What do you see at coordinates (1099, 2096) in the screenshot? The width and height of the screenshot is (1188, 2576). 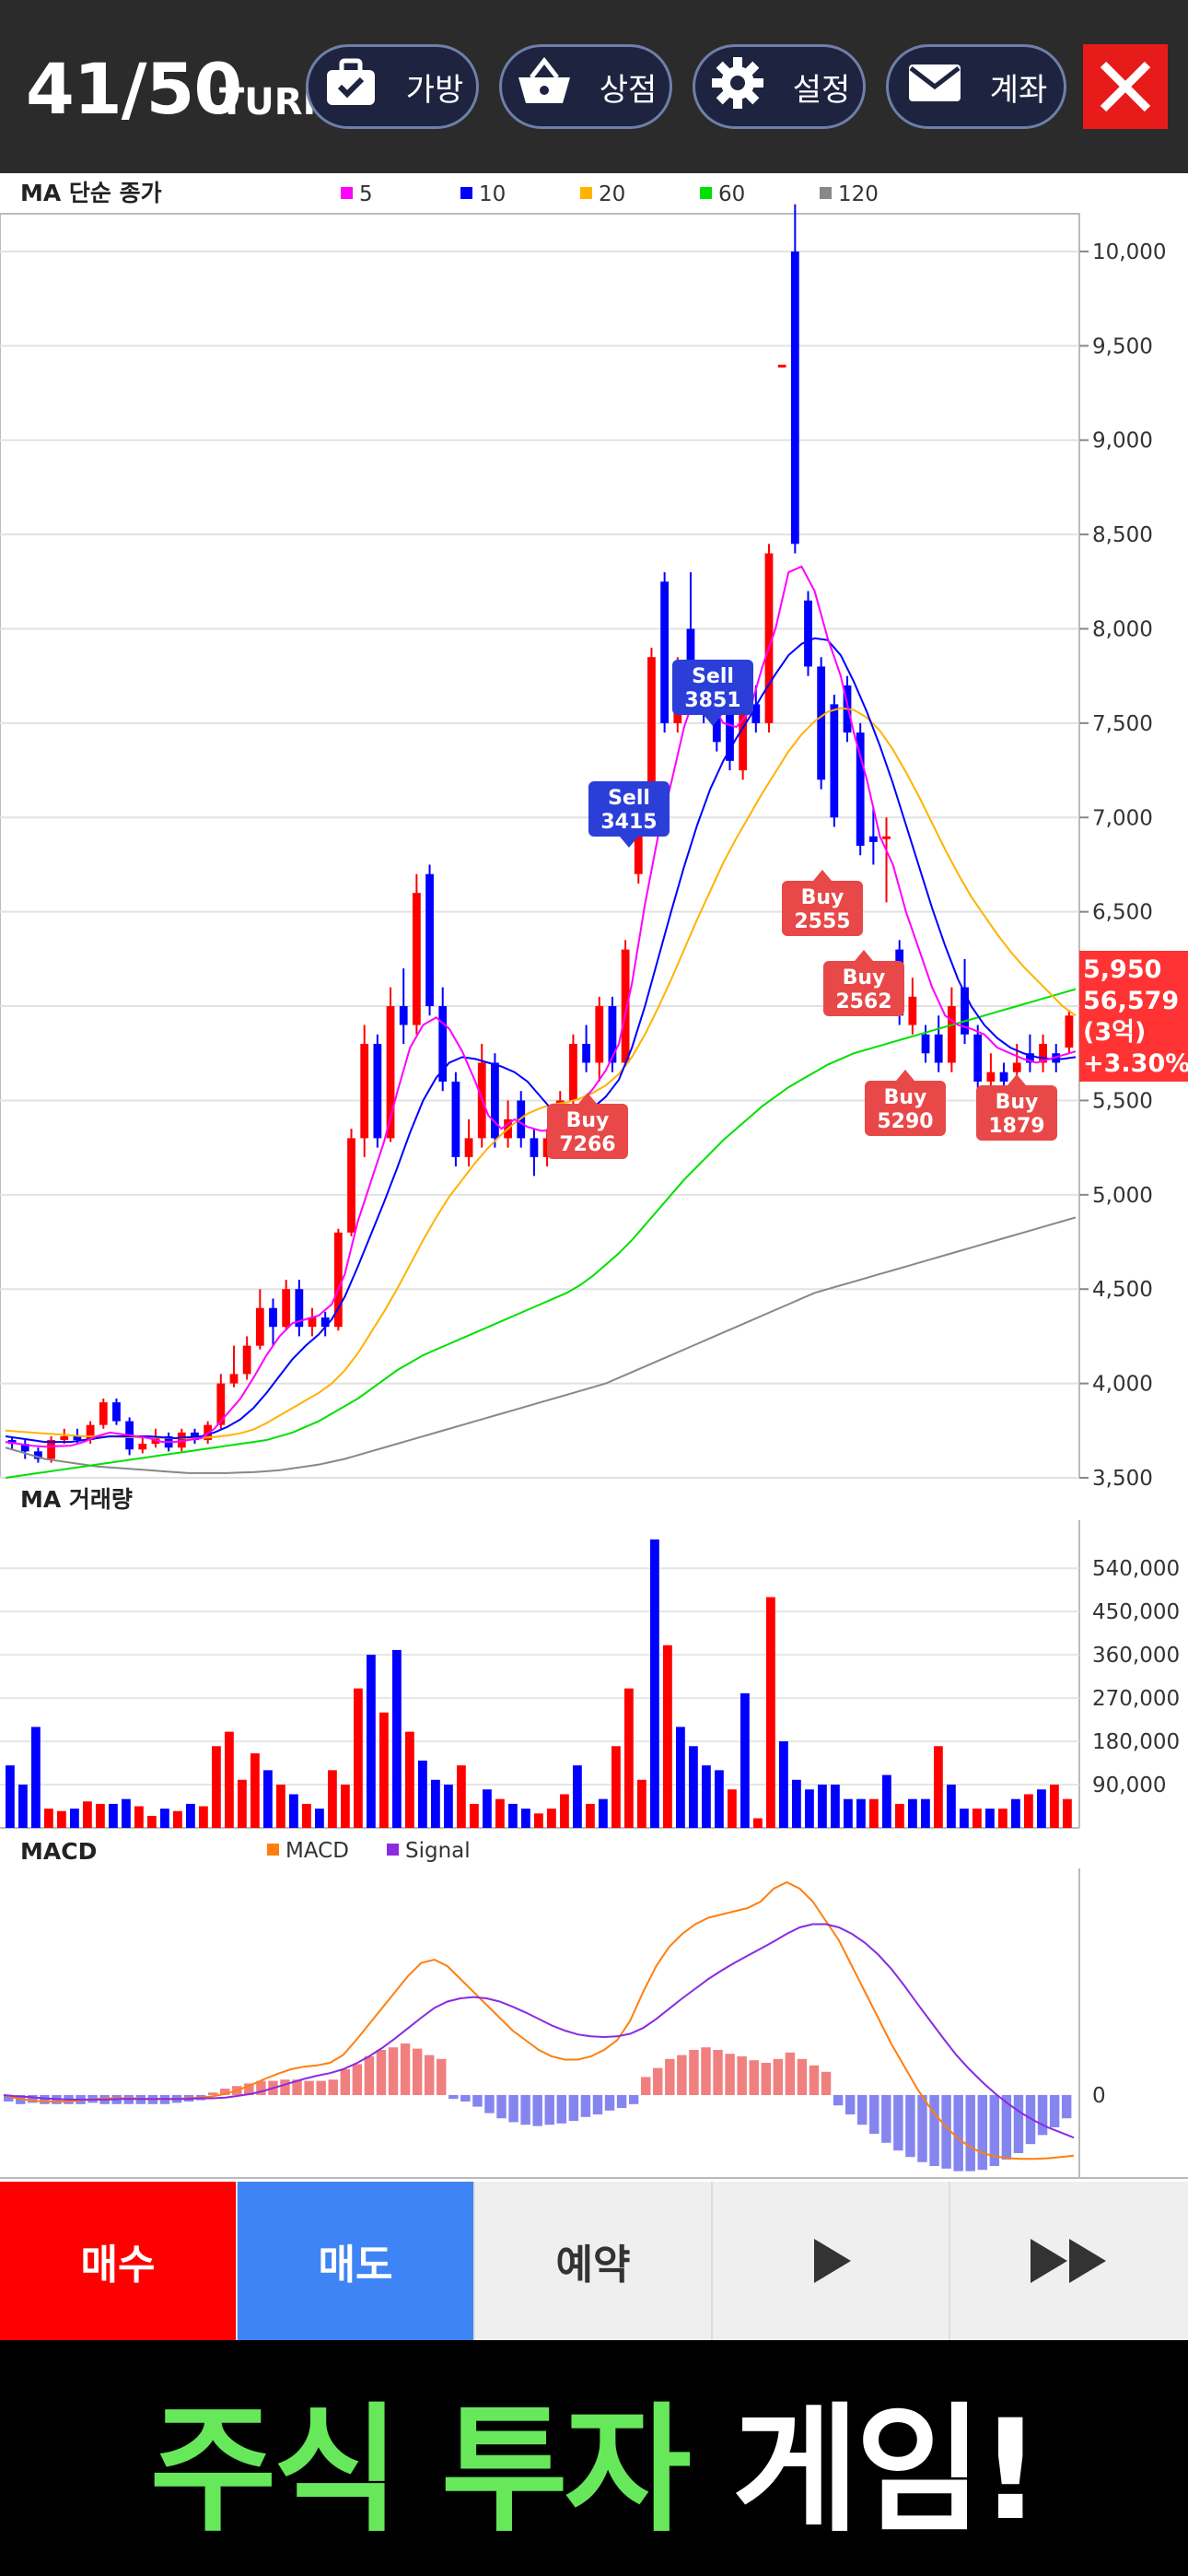 I see `macd-zero-label: 0` at bounding box center [1099, 2096].